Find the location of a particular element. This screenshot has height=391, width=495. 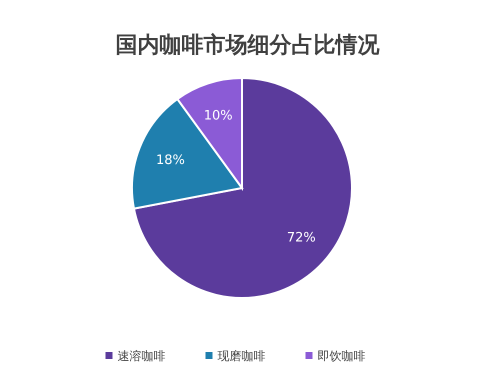

chart-title: 国内咖啡市场细分占比情况 is located at coordinates (248, 45).